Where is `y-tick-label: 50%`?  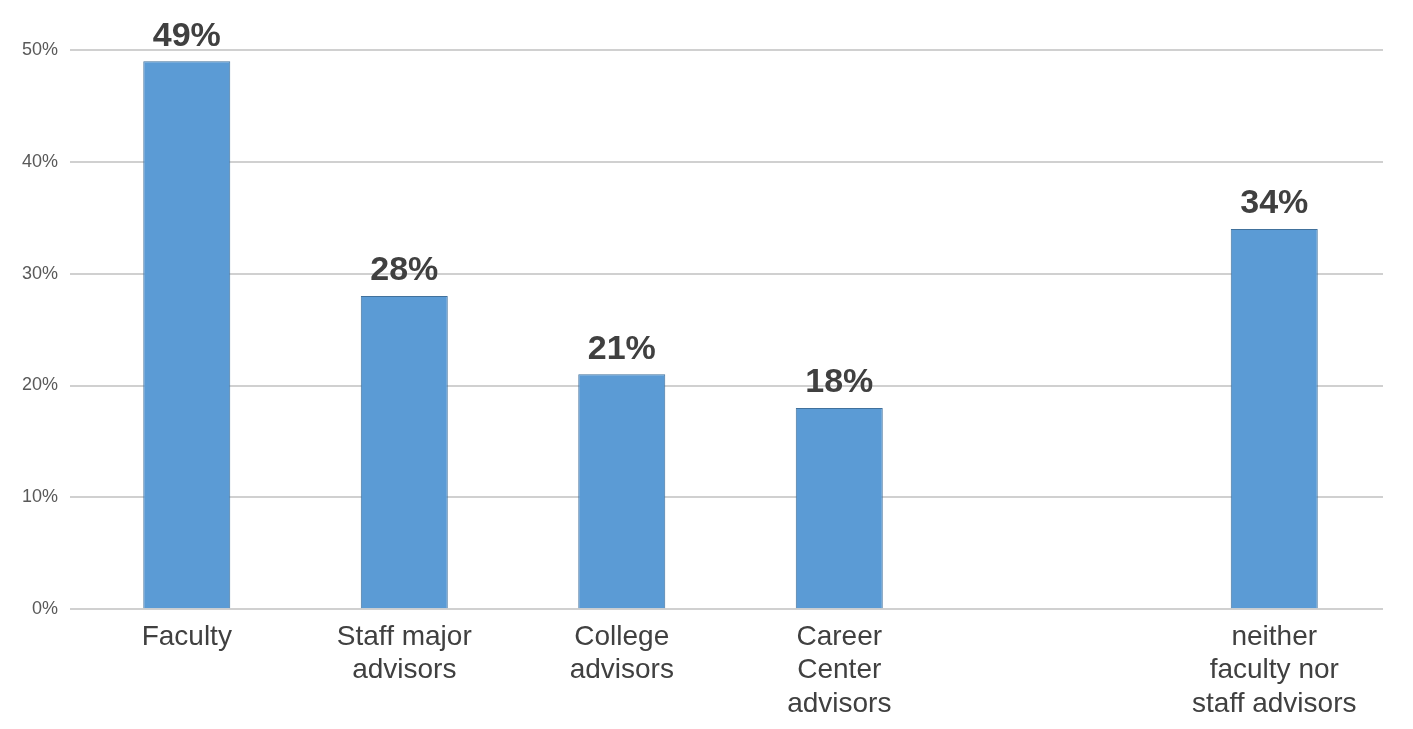
y-tick-label: 50% is located at coordinates (40, 48).